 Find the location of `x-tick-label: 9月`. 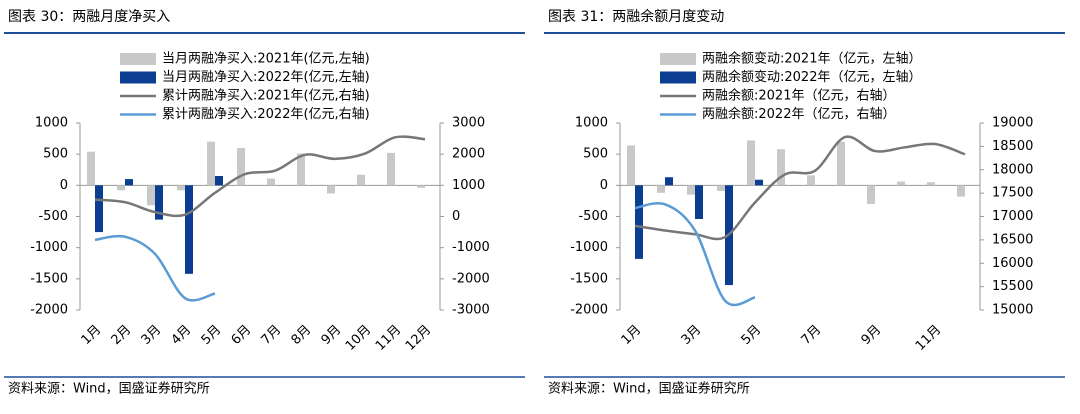

x-tick-label: 9月 is located at coordinates (332, 335).